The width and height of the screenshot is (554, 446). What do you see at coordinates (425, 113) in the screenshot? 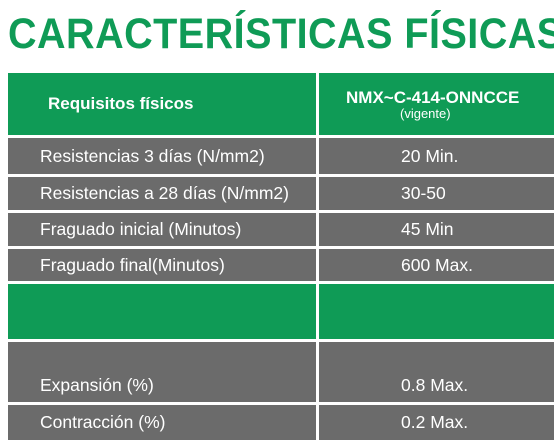
I see `header-standard-note: (vigente)` at bounding box center [425, 113].